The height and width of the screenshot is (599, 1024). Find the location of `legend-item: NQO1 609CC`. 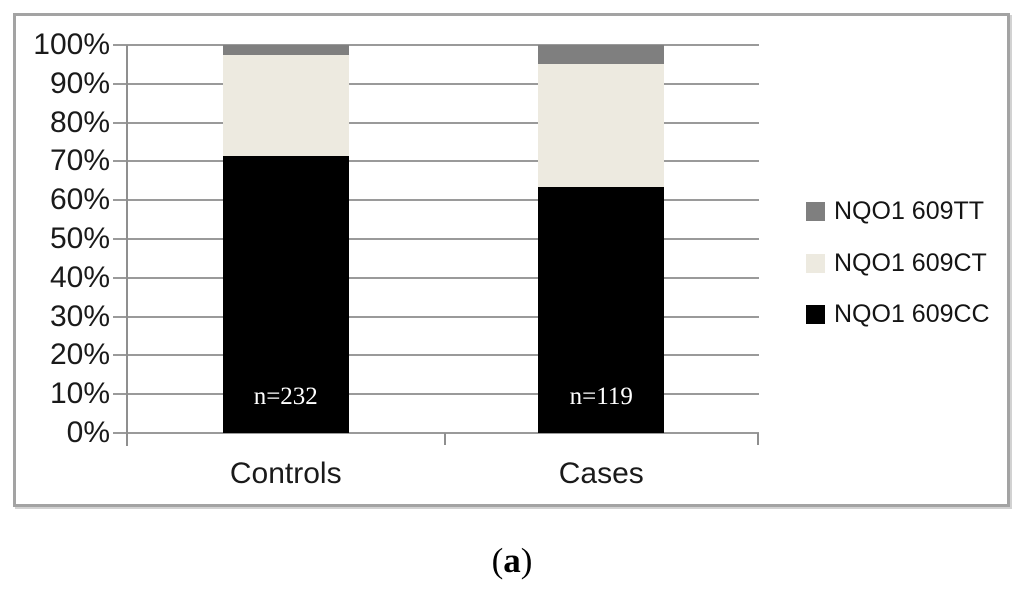

legend-item: NQO1 609CC is located at coordinates (898, 314).